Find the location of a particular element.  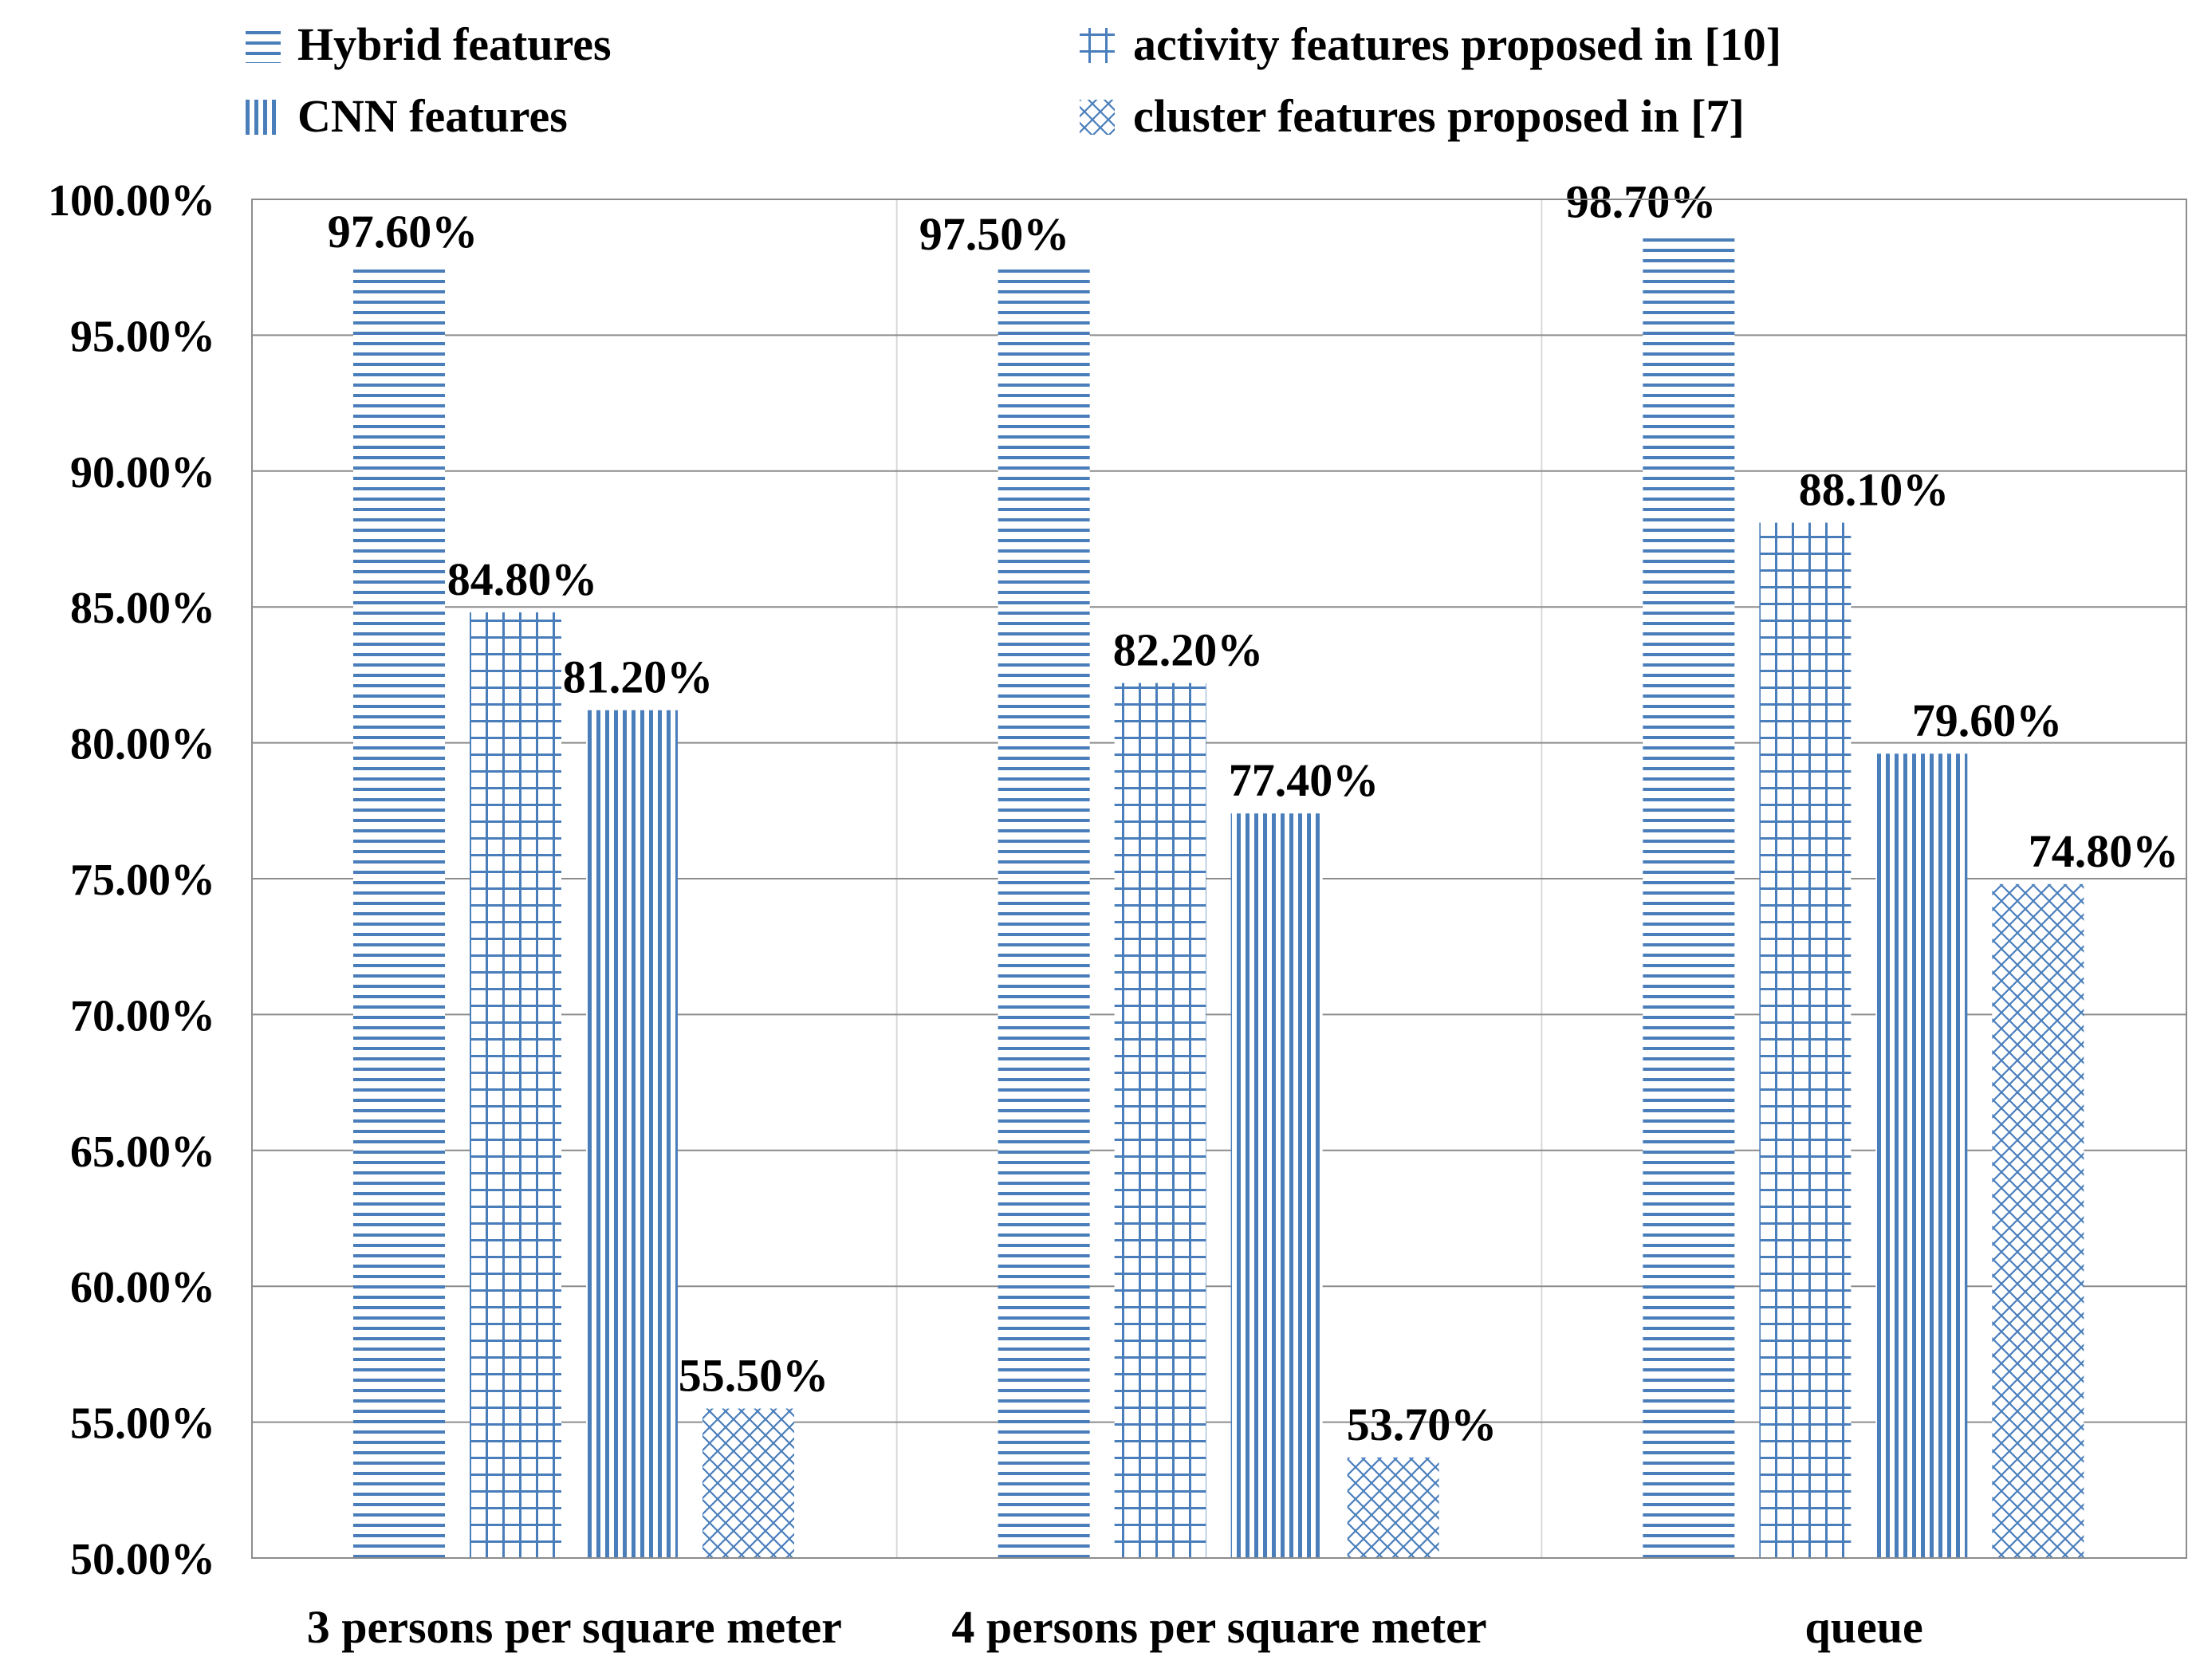

legend-label: cluster features proposed in [7] is located at coordinates (1439, 116).